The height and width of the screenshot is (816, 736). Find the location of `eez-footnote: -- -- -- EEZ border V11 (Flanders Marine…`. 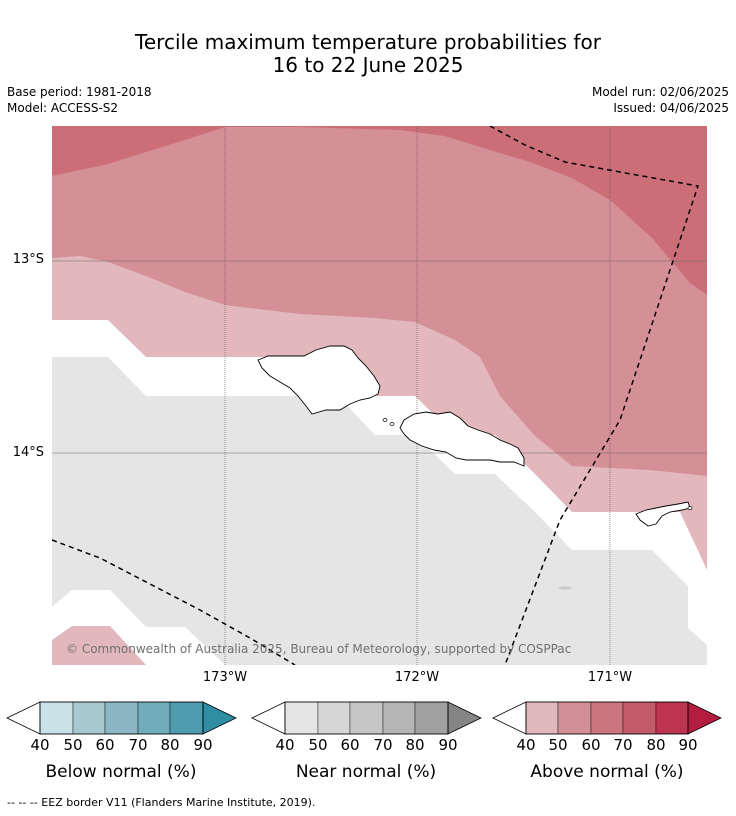

eez-footnote: -- -- -- EEZ border V11 (Flanders Marine… is located at coordinates (161, 802).